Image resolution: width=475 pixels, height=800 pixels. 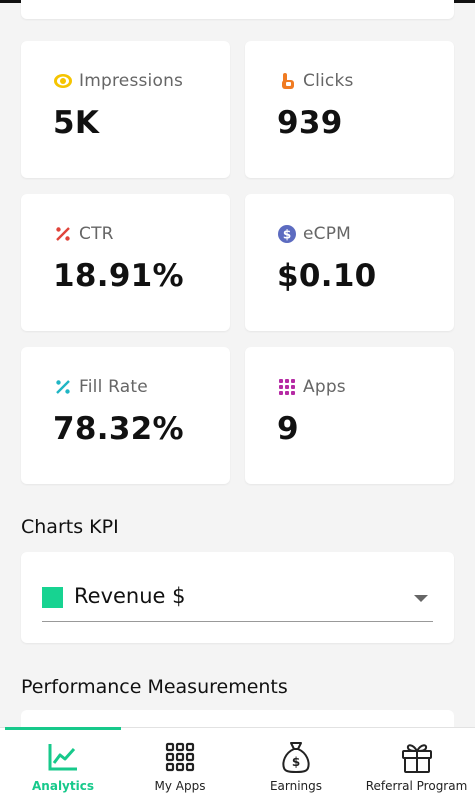 What do you see at coordinates (70, 527) in the screenshot?
I see `charts-kpi-title: Charts KPI` at bounding box center [70, 527].